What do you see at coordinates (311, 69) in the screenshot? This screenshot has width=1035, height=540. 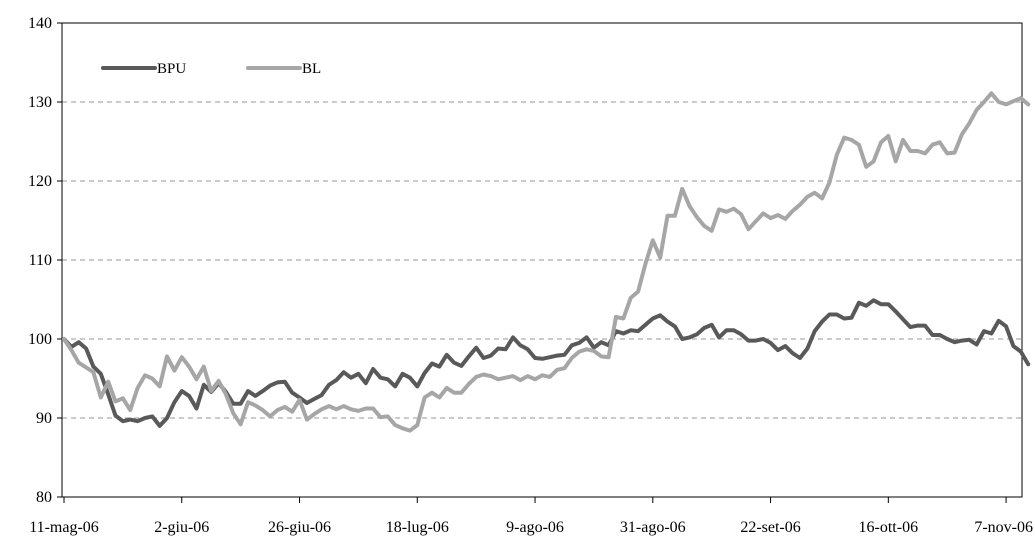 I see `legend-label: BL` at bounding box center [311, 69].